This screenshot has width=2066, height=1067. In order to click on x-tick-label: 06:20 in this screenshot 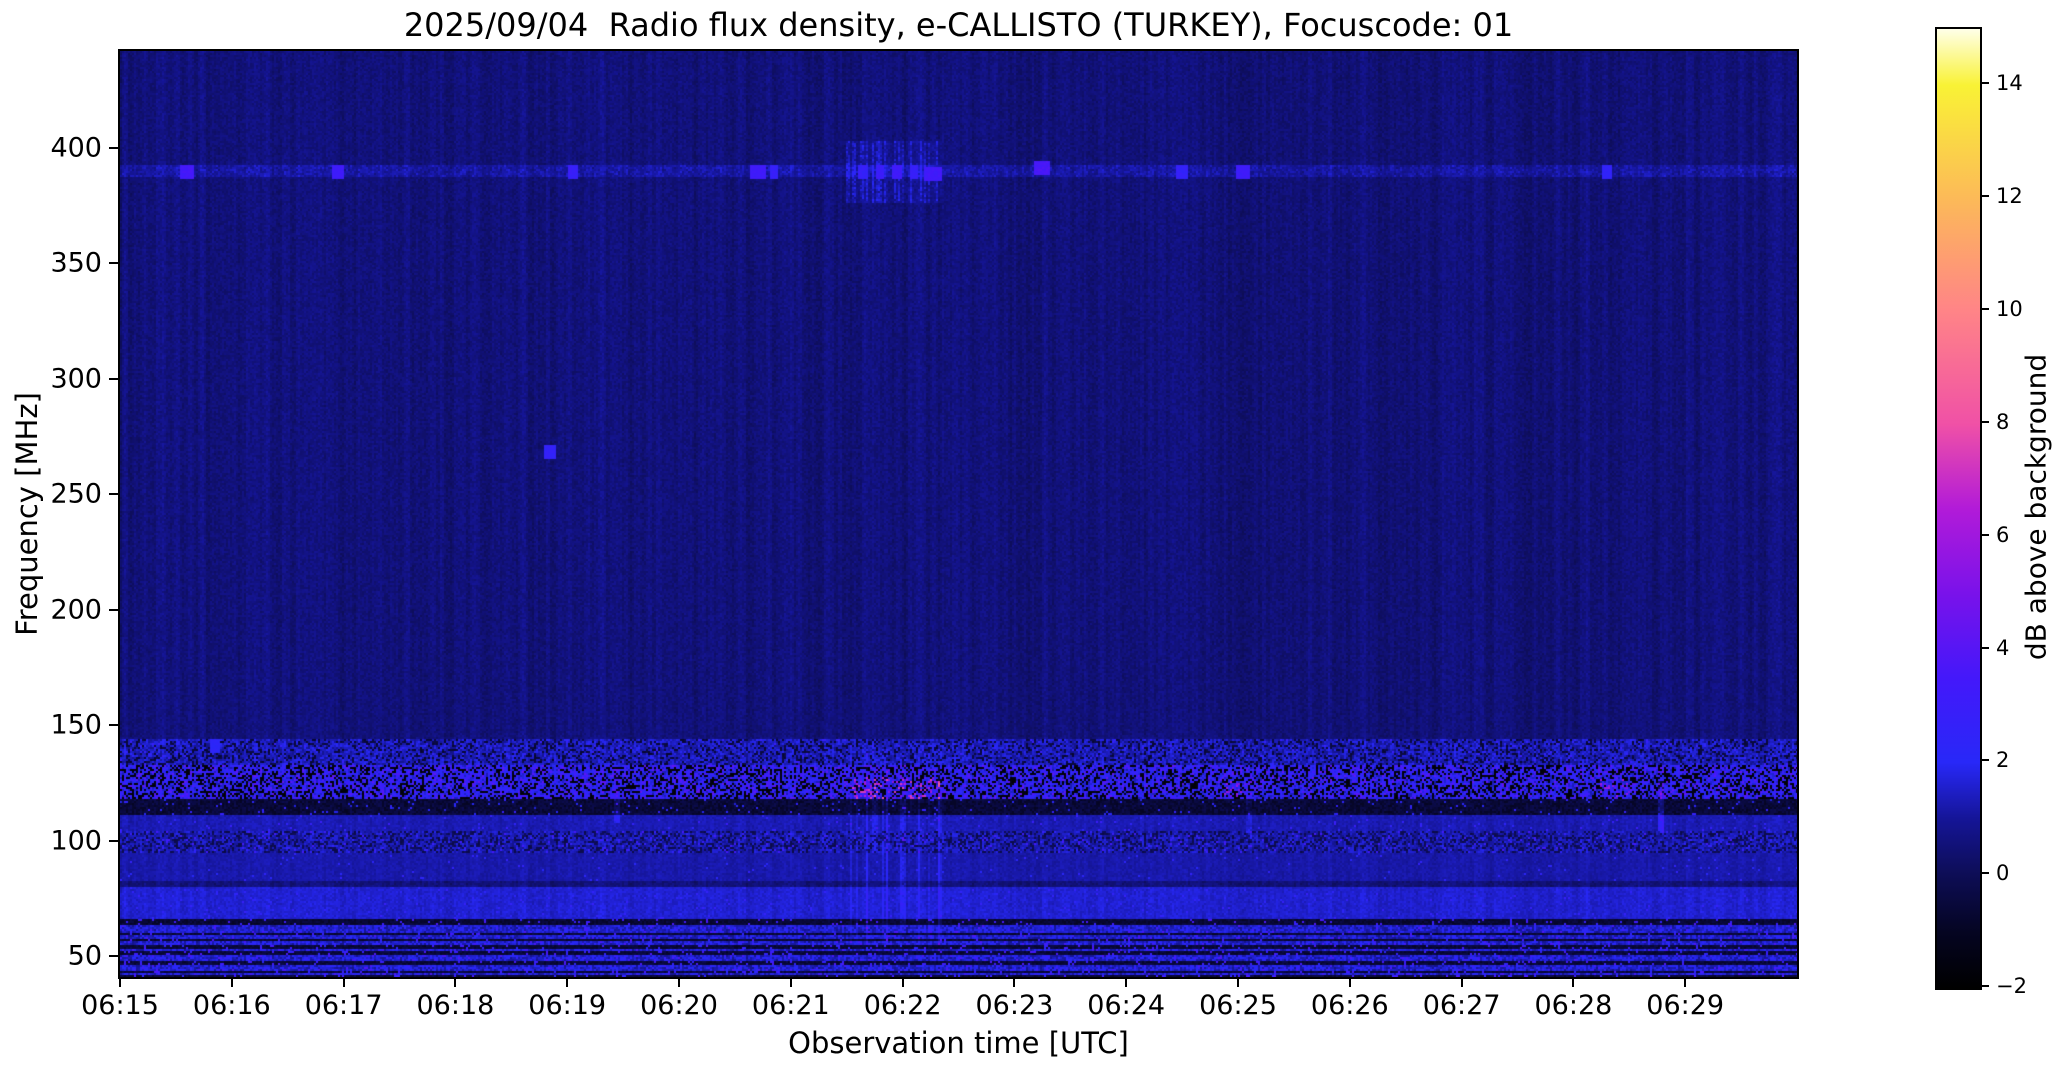, I will do `click(679, 1005)`.